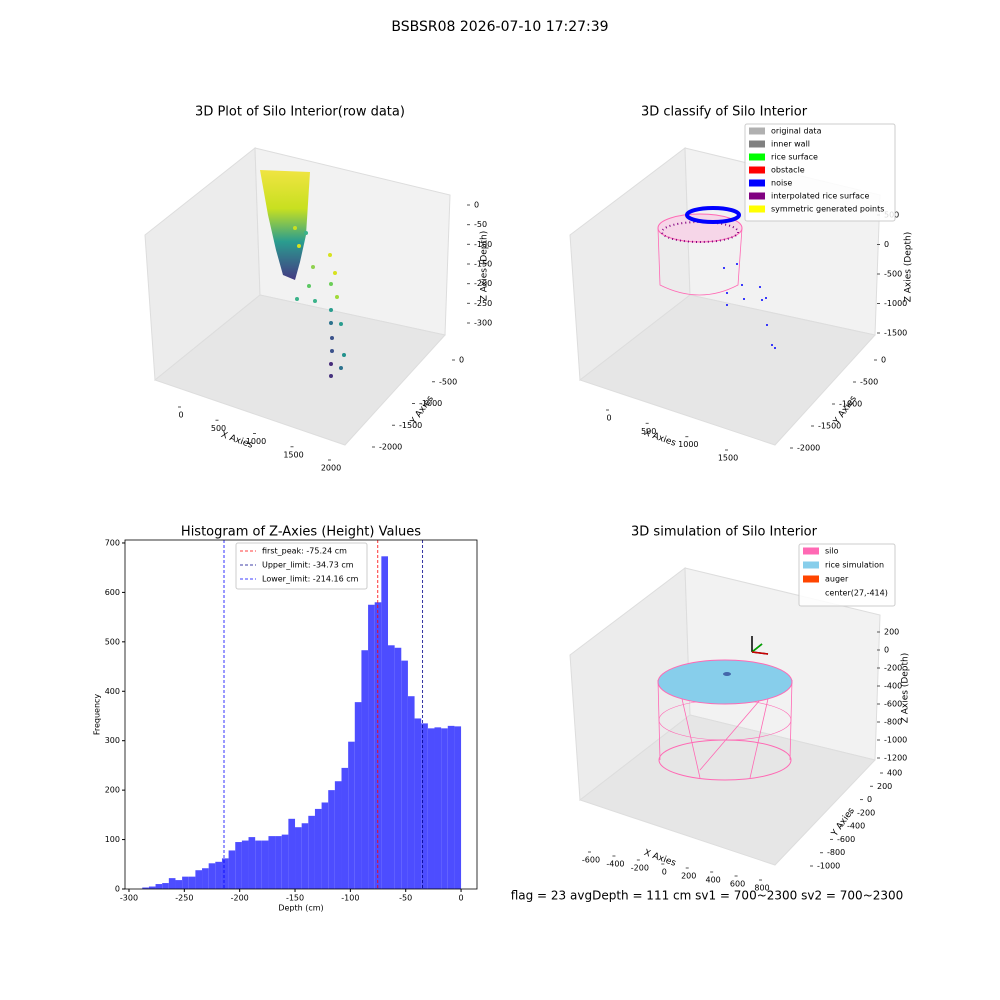 The height and width of the screenshot is (1000, 1000). I want to click on x-tick-label: -200, so click(640, 868).